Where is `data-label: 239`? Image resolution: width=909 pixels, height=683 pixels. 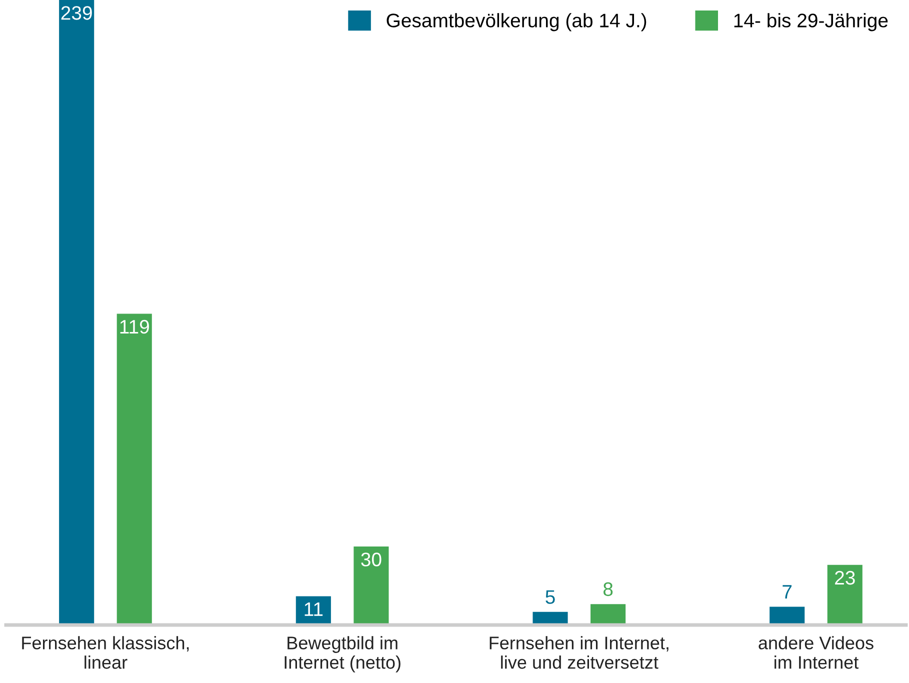
data-label: 239 is located at coordinates (76, 13).